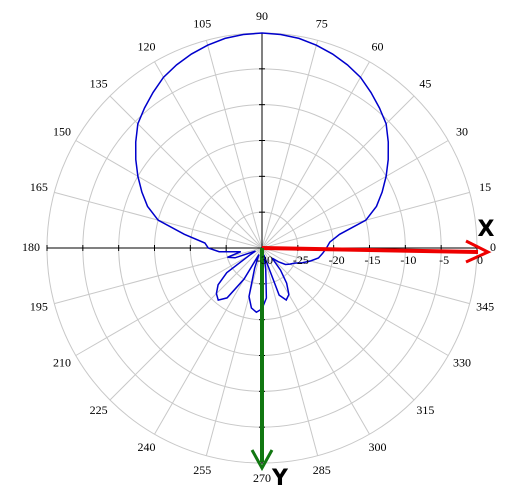  What do you see at coordinates (373, 260) in the screenshot?
I see `radial-label: -15` at bounding box center [373, 260].